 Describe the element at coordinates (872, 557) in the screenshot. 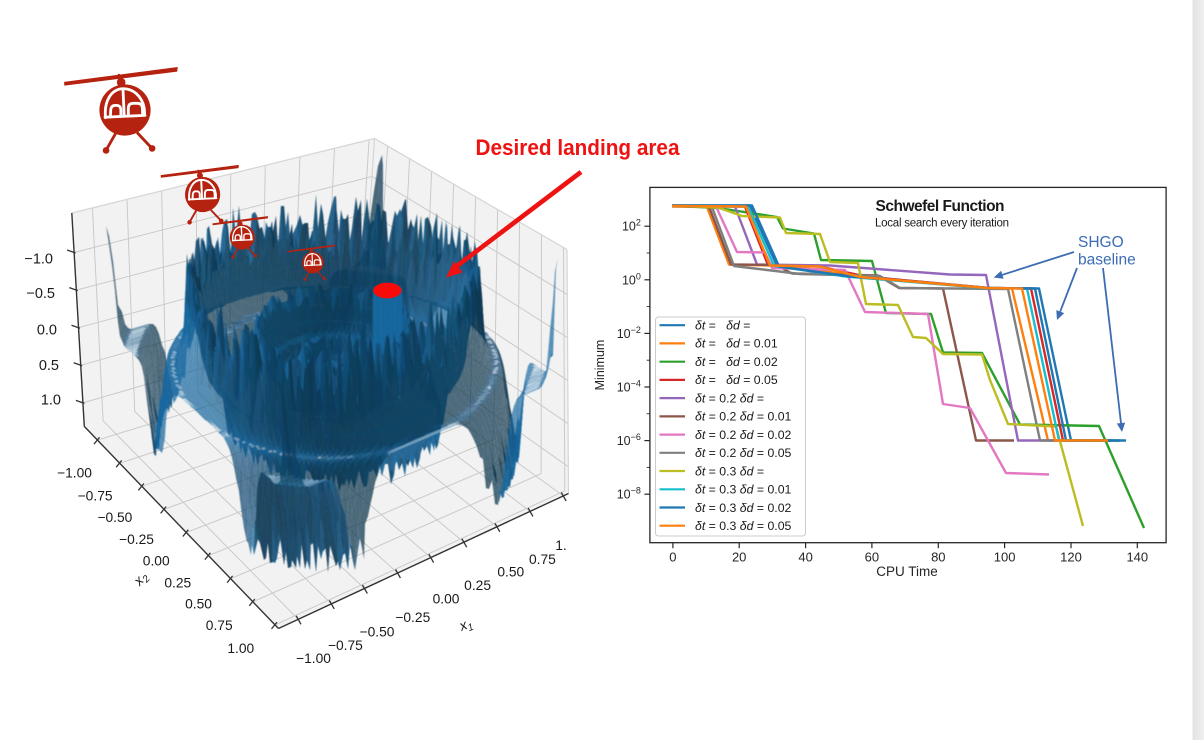

I see `svg-text: 60` at that location.